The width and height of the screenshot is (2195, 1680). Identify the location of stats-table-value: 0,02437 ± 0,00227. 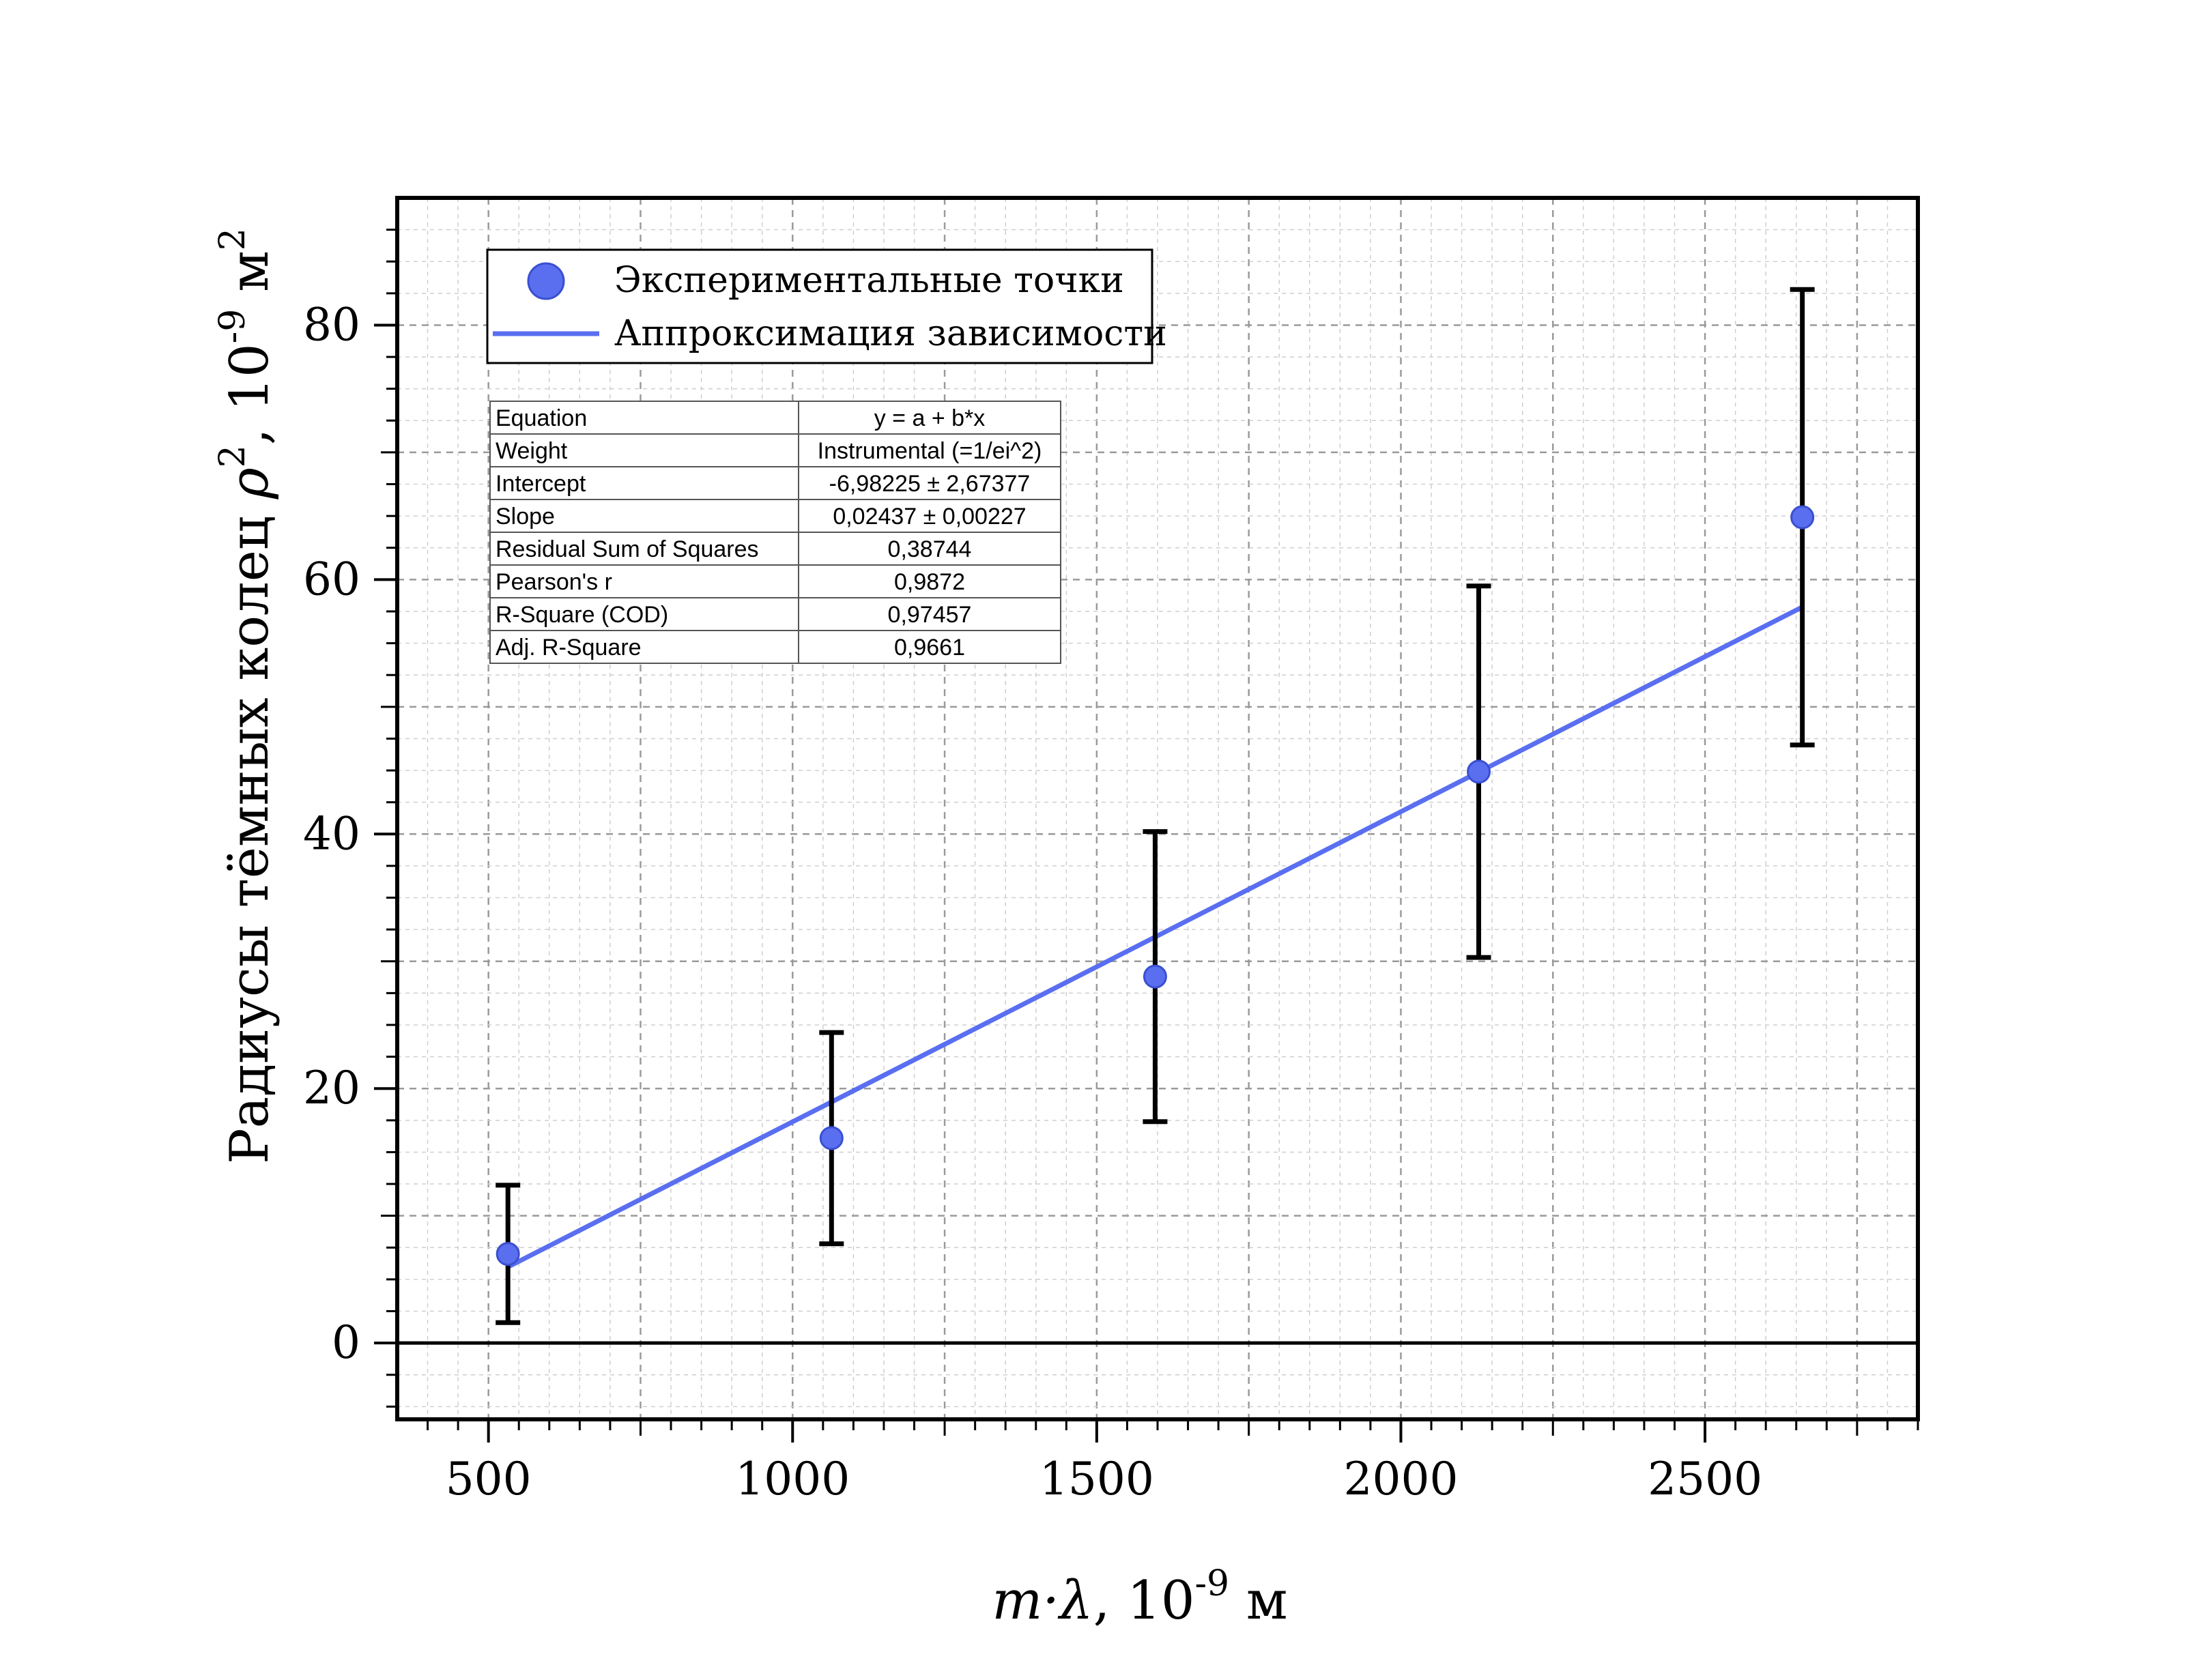
(929, 517).